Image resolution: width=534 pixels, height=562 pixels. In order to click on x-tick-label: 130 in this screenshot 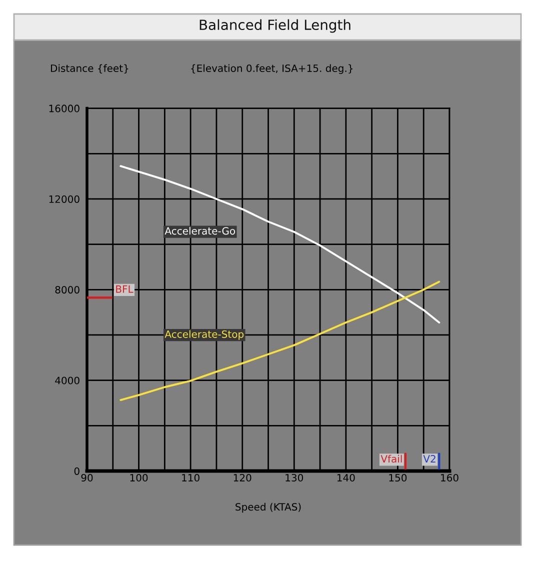, I will do `click(295, 478)`.